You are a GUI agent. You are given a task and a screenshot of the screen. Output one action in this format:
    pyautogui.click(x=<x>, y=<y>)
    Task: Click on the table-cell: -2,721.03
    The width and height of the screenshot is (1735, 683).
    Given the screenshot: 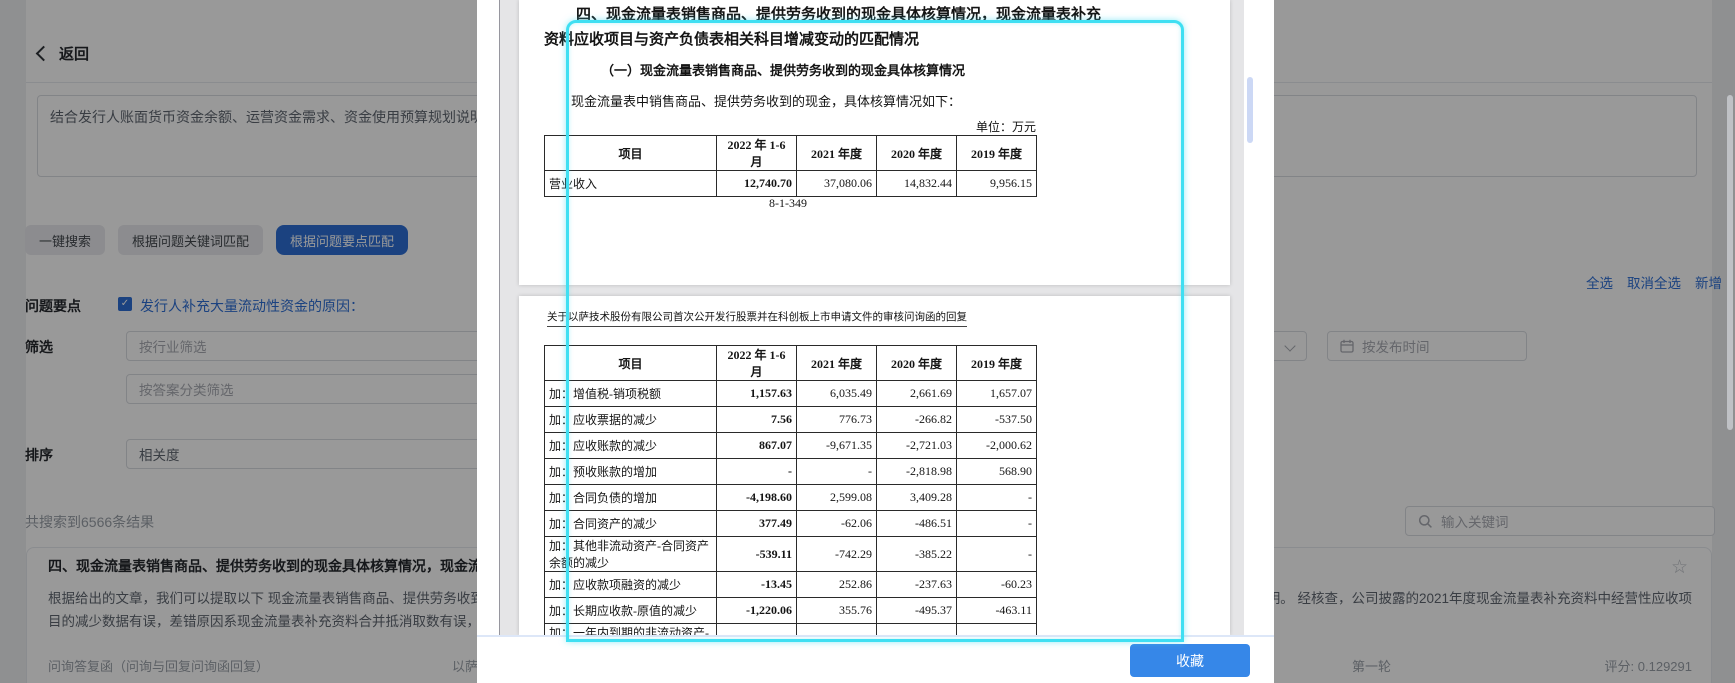 What is the action you would take?
    pyautogui.click(x=916, y=445)
    